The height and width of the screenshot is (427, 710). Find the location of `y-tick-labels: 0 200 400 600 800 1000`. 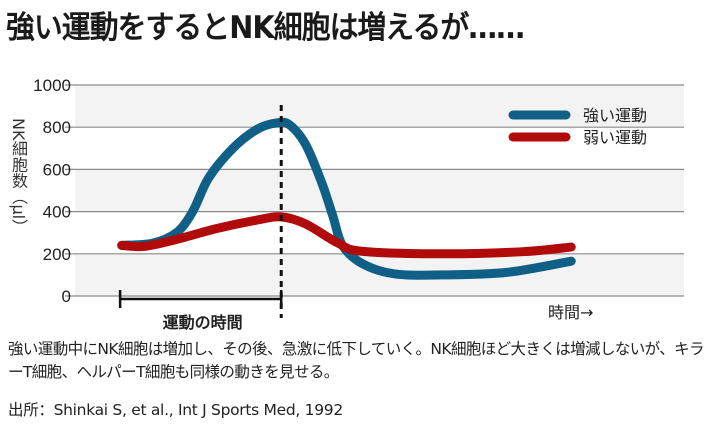

y-tick-labels: 0 200 400 600 800 1000 is located at coordinates (52, 191).